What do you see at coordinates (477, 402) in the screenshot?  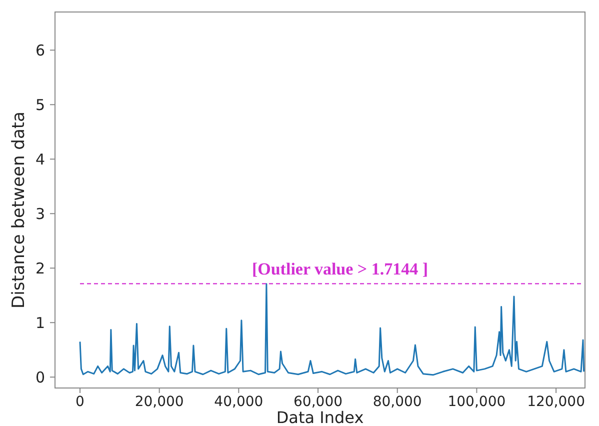 I see `x-tick-label: 100,000` at bounding box center [477, 402].